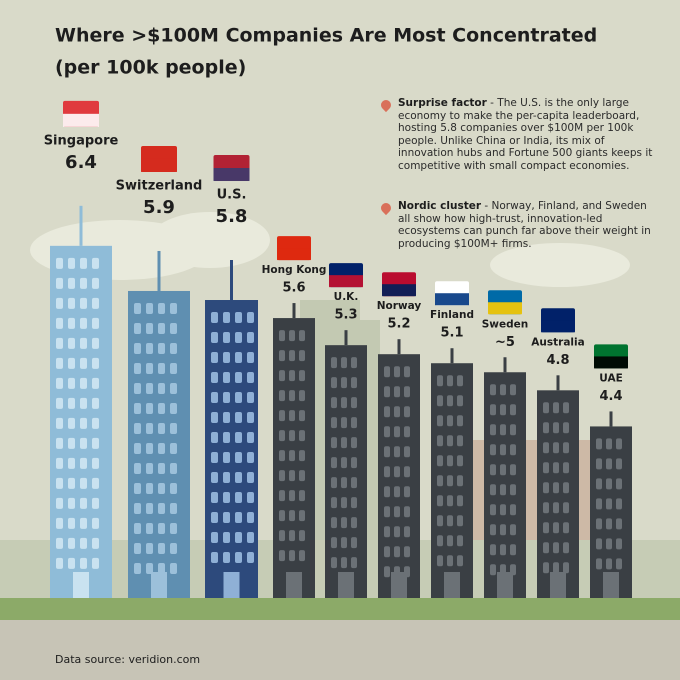 The height and width of the screenshot is (680, 680). What do you see at coordinates (159, 185) in the screenshot?
I see `category-label: Switzerland` at bounding box center [159, 185].